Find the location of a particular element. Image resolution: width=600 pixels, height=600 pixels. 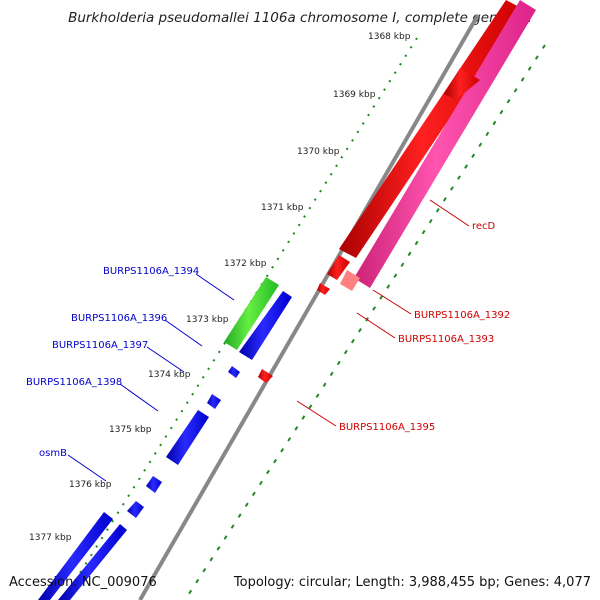

tick-label: 1376 kbp is located at coordinates (90, 485).